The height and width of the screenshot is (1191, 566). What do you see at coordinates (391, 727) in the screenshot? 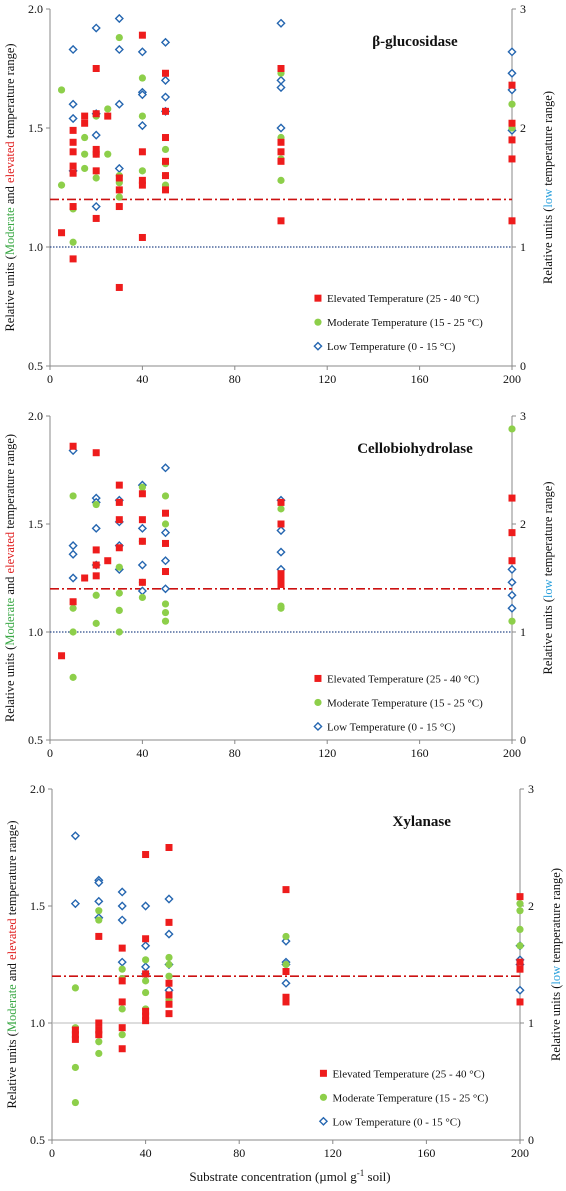
I see `legend-label-low: Low Temperature (0 - 15 °C)` at bounding box center [391, 727].